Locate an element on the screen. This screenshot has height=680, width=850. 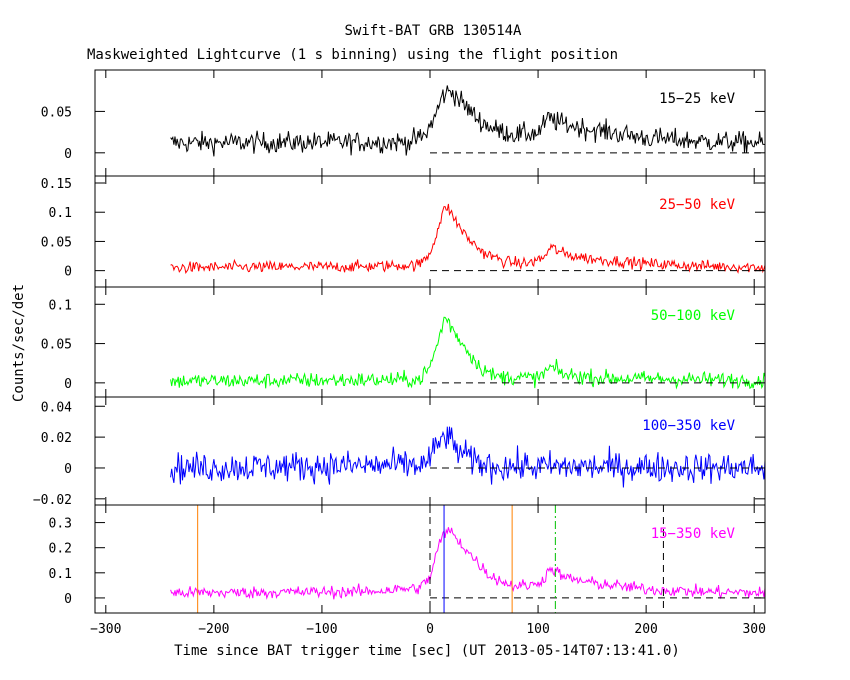
y-tick-label: 0.04 is located at coordinates (56, 407).